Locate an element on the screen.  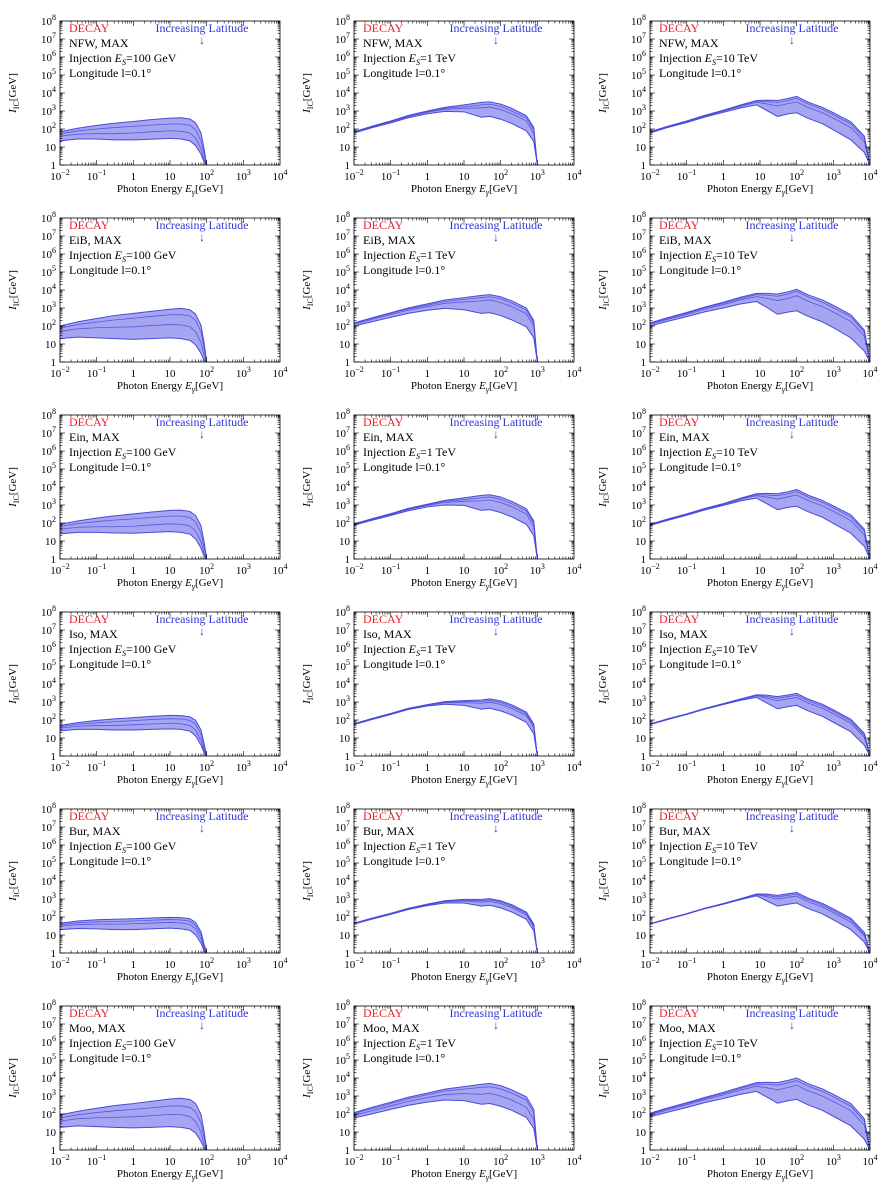
band-lower-line is located at coordinates (760, 331).